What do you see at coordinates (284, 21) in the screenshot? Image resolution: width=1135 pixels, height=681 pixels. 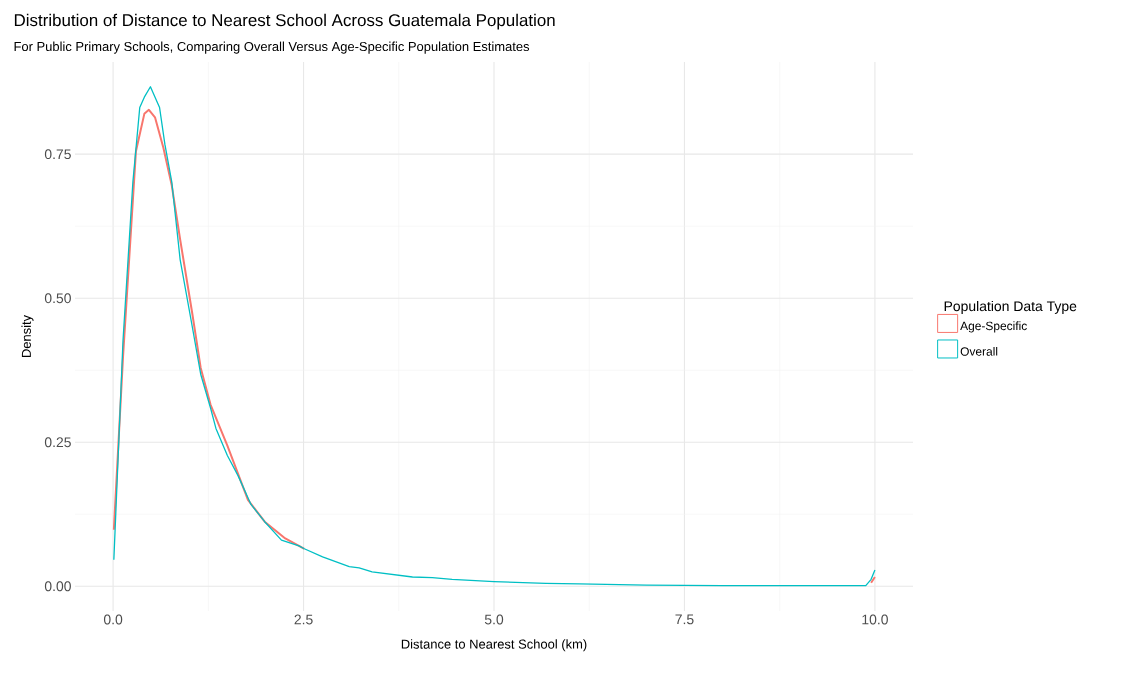 I see `chart-title: Distribution of Distance to Nearest School Across Guatemala Population` at bounding box center [284, 21].